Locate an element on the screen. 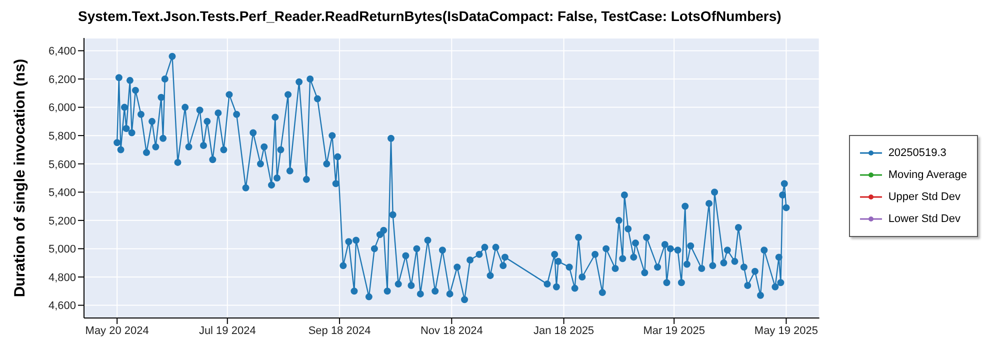 This screenshot has height=350, width=1000. y-tick-label: 5,000 is located at coordinates (62, 250).